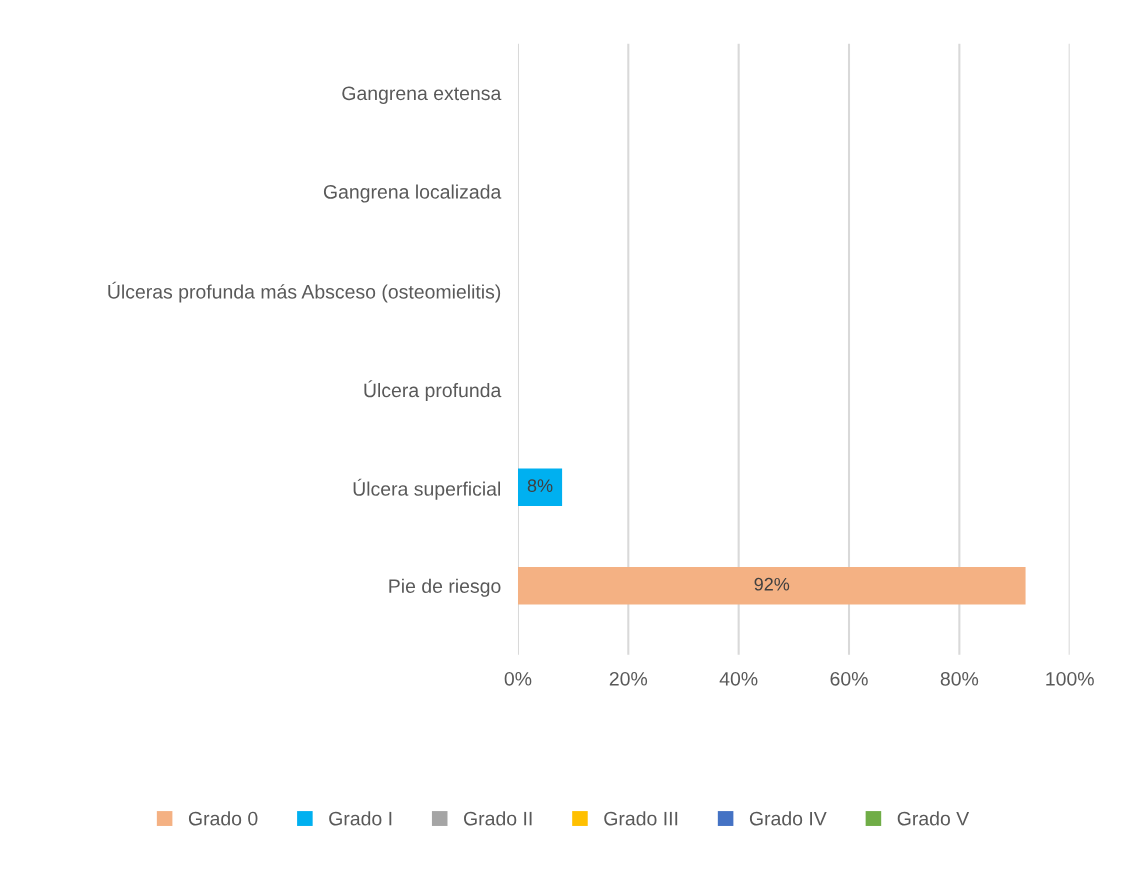 The image size is (1126, 873). I want to click on x-tick-label: 40%, so click(738, 678).